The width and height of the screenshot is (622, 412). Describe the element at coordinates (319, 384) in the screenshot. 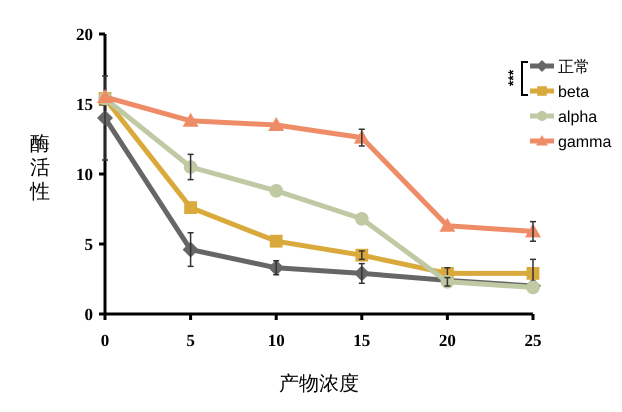

I see `x-axis-title: 产物浓度` at that location.